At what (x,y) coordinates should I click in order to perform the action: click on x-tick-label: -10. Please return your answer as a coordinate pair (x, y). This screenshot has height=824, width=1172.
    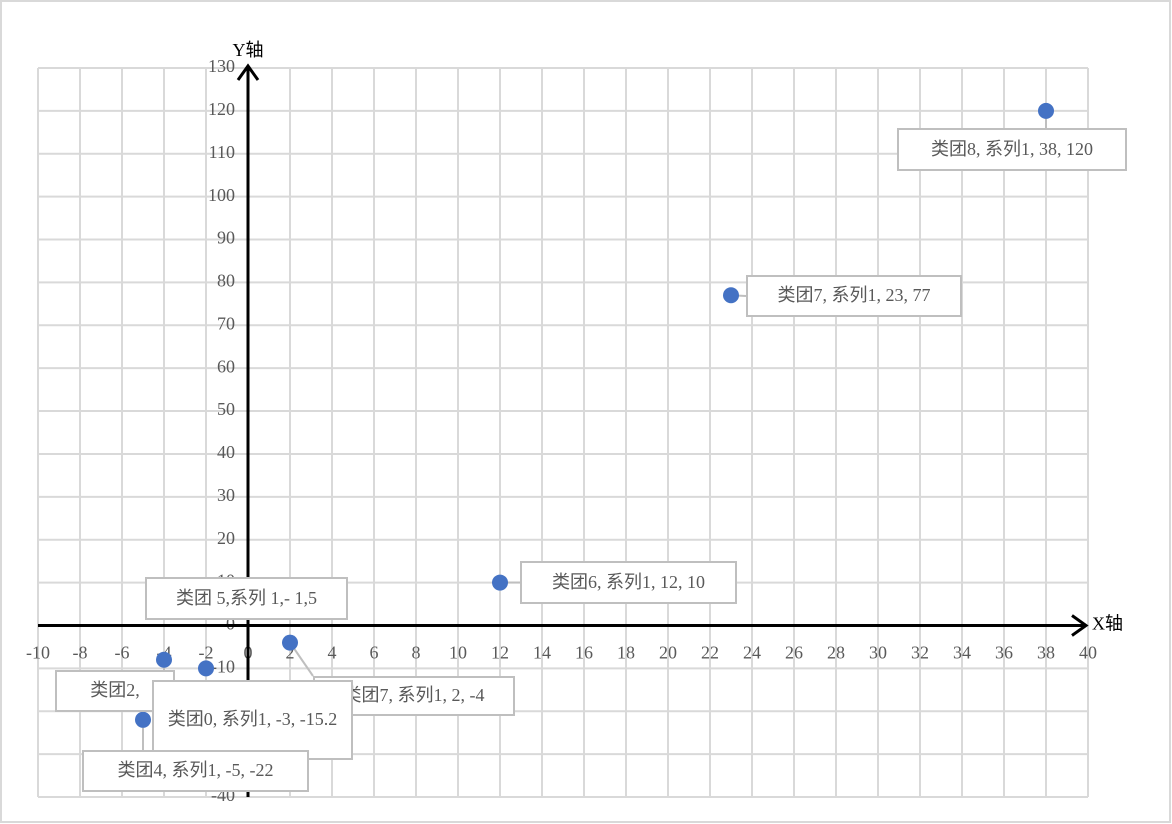
    Looking at the image, I should click on (38, 653).